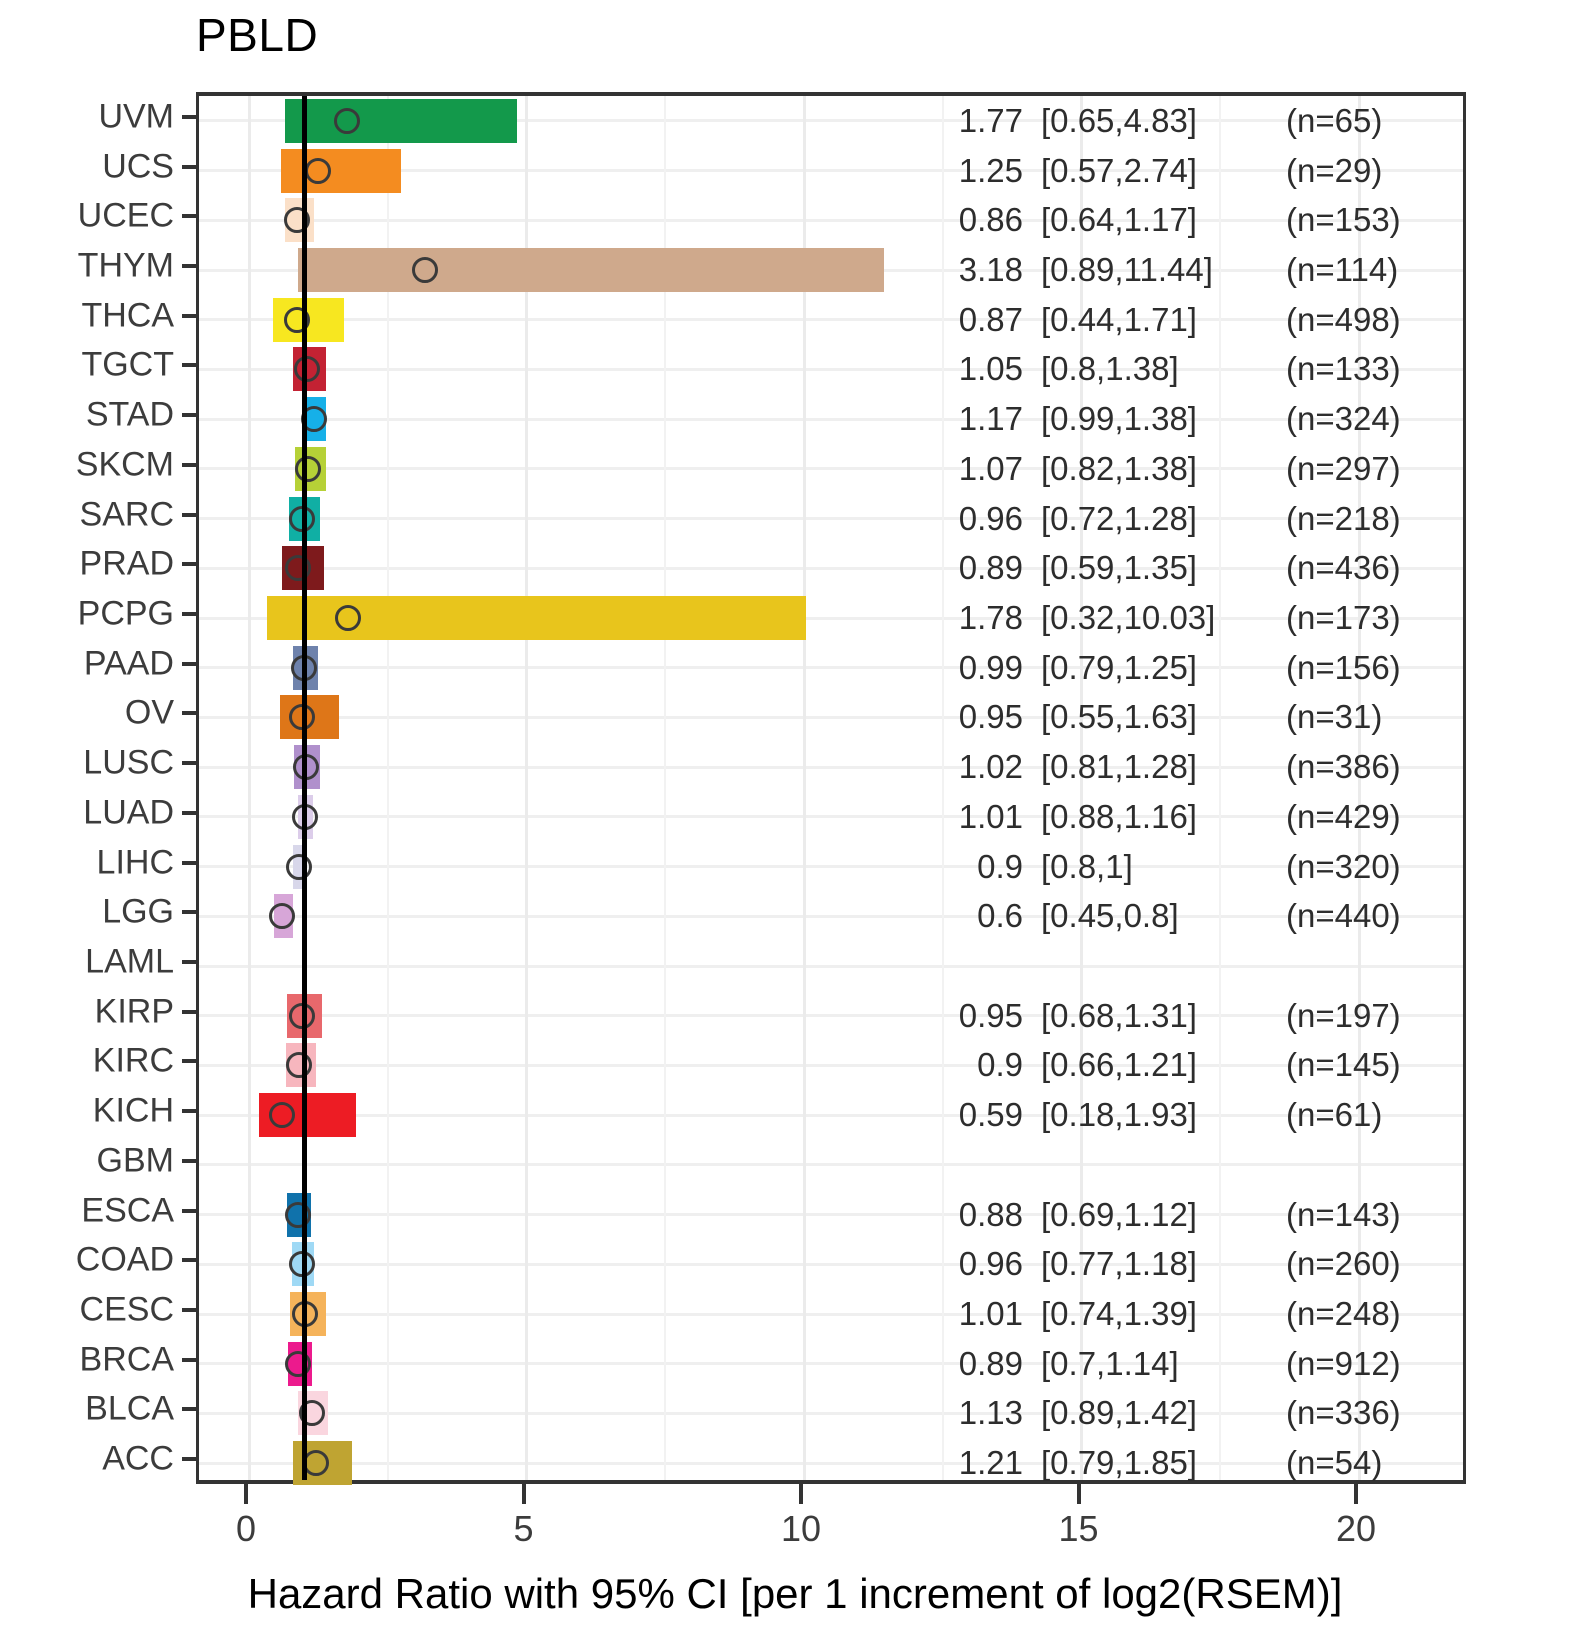 Image resolution: width=1590 pixels, height=1650 pixels. What do you see at coordinates (127, 364) in the screenshot?
I see `y-axis-label-tgct: TGCT` at bounding box center [127, 364].